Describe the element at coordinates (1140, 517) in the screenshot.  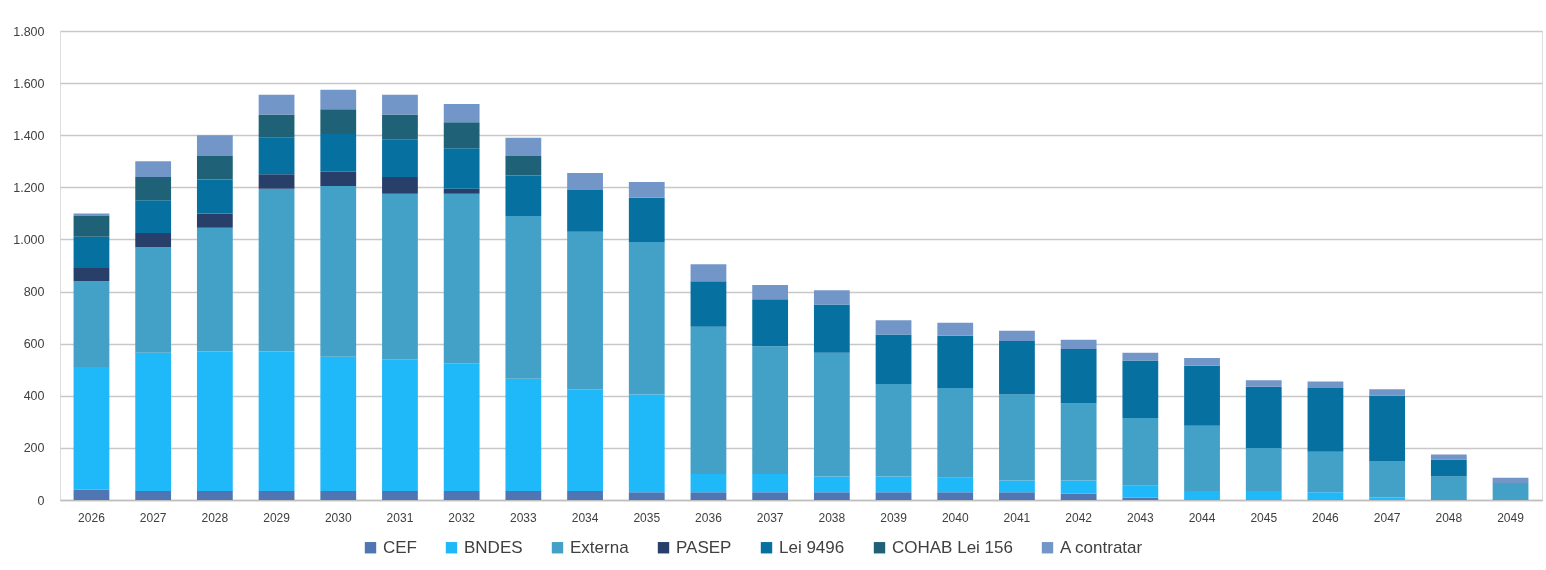
I see `x-tick-label: 2043` at that location.